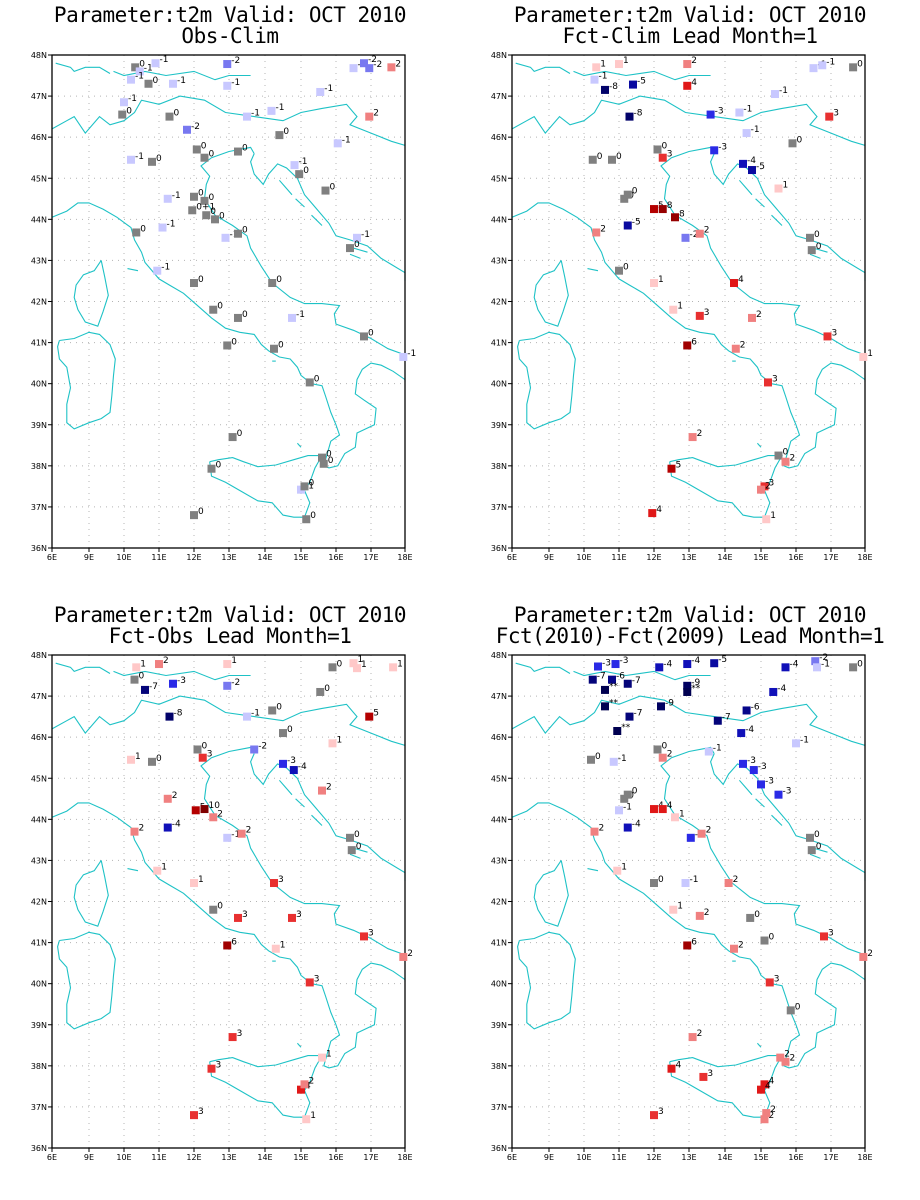  I want to click on station-value-label: 10, so click(215, 806).